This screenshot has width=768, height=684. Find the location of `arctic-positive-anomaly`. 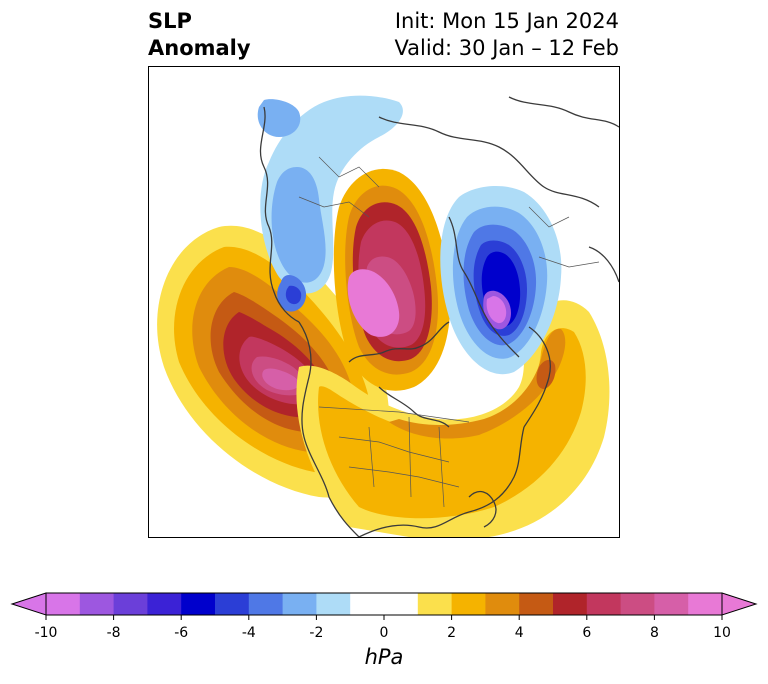

arctic-positive-anomaly is located at coordinates (392, 279).